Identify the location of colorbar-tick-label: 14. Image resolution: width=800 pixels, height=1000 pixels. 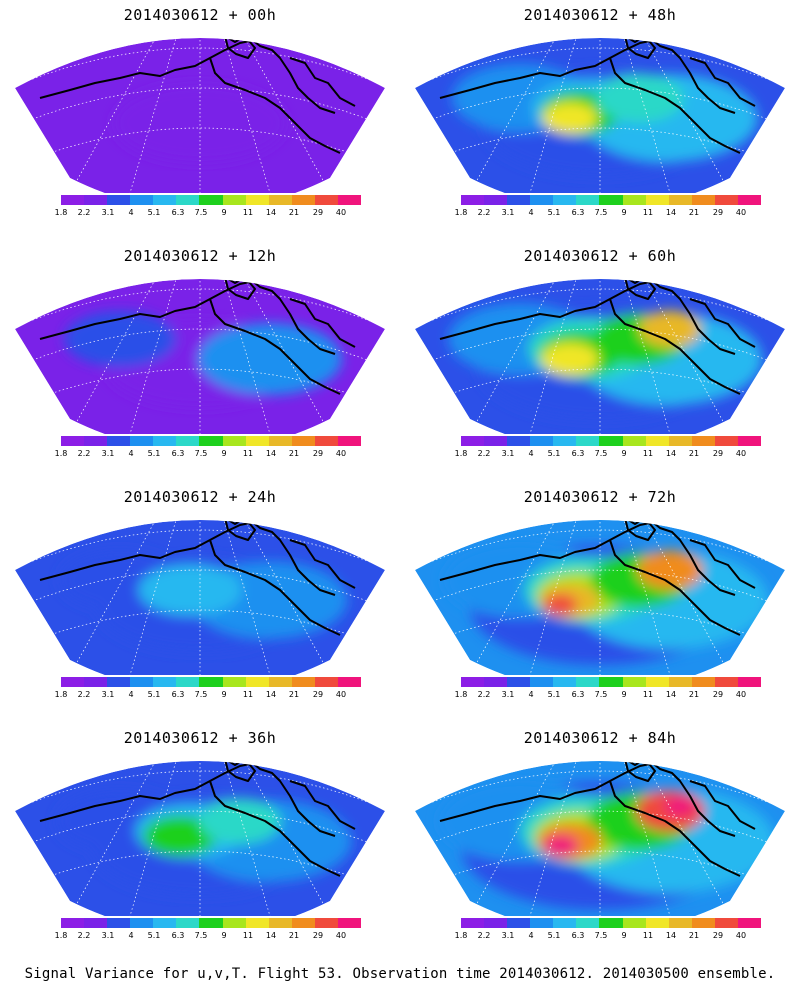
(671, 212).